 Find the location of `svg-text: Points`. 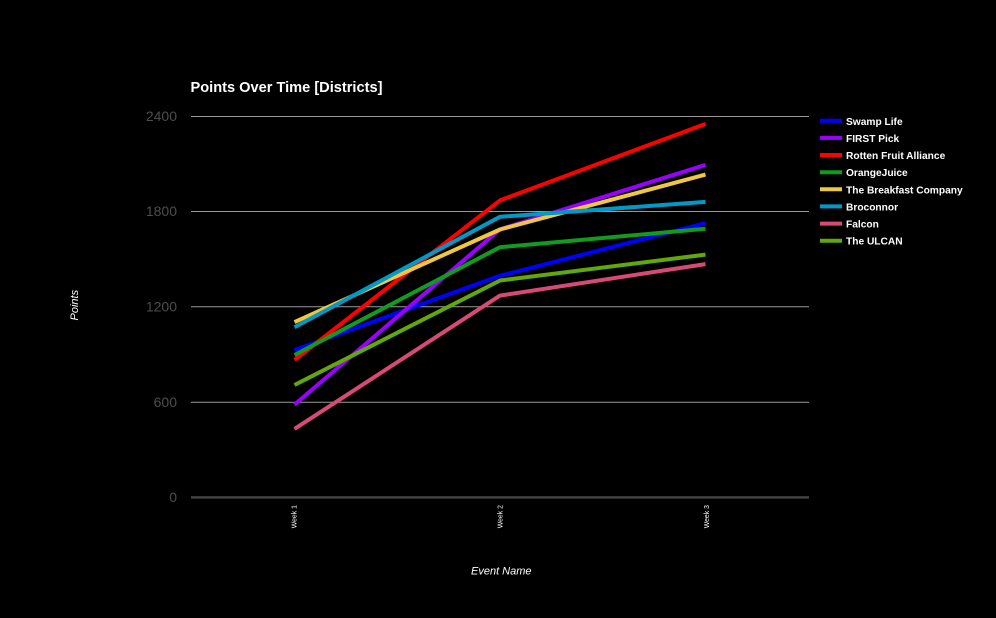

svg-text: Points is located at coordinates (75, 304).